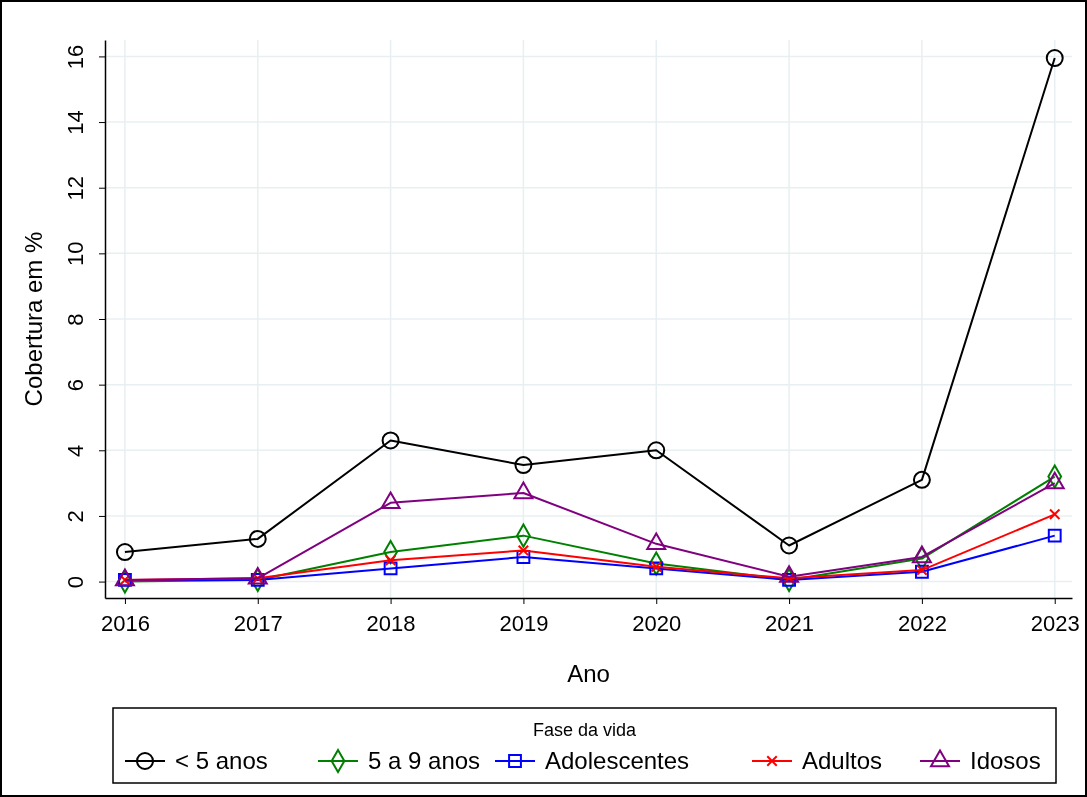 The image size is (1087, 797). What do you see at coordinates (842, 760) in the screenshot?
I see `legend-label: Adultos` at bounding box center [842, 760].